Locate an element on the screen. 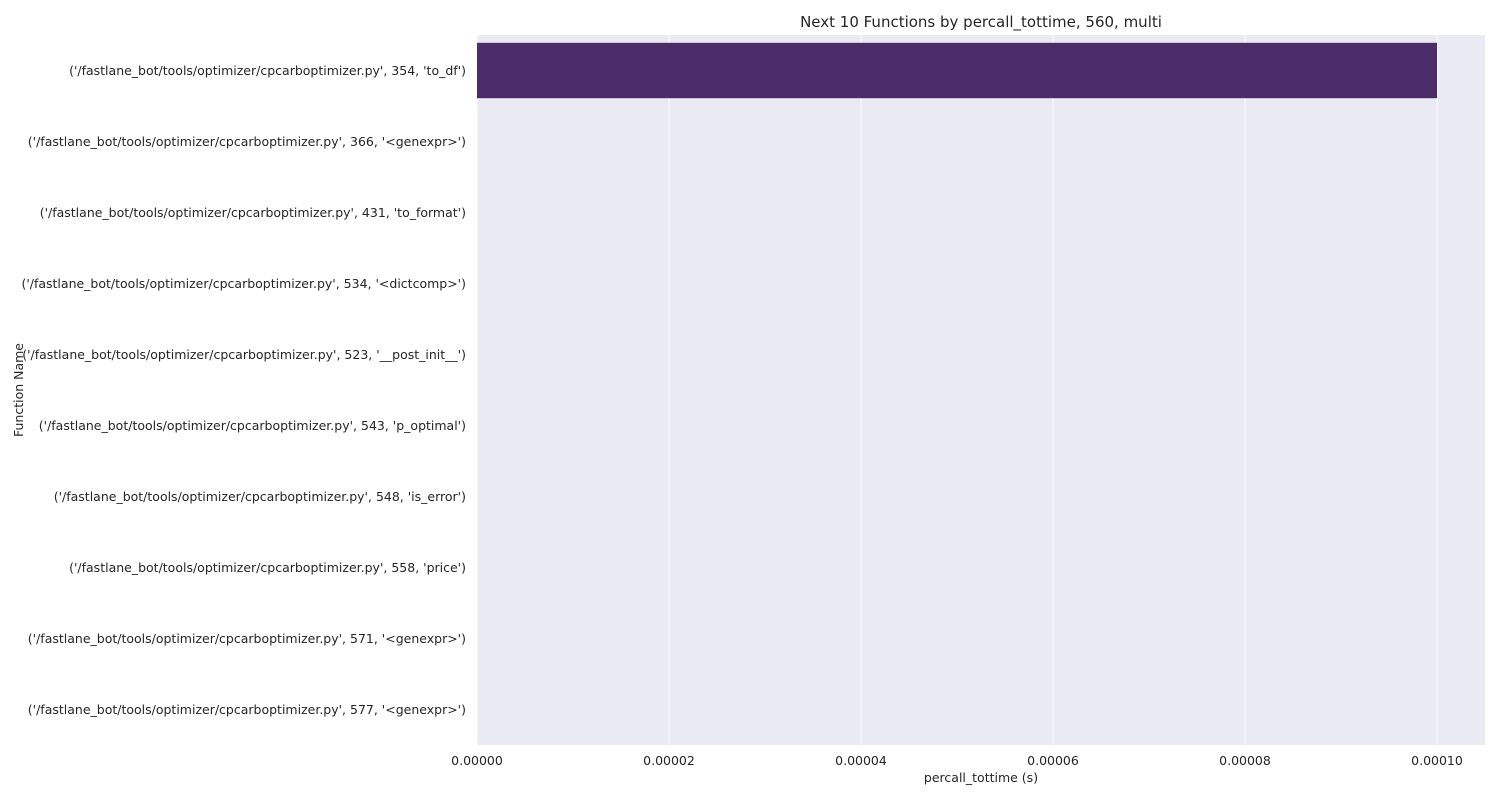  x-tick-label: 0.00008 is located at coordinates (1245, 760).